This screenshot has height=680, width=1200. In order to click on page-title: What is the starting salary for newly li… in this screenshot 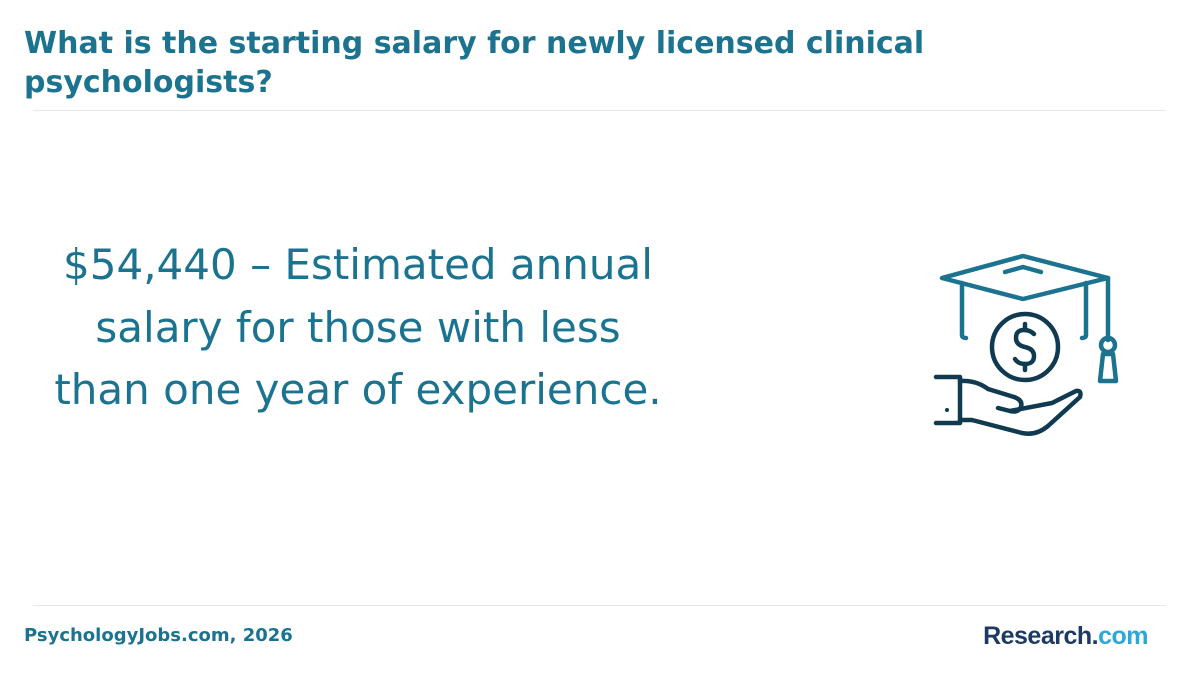, I will do `click(474, 63)`.